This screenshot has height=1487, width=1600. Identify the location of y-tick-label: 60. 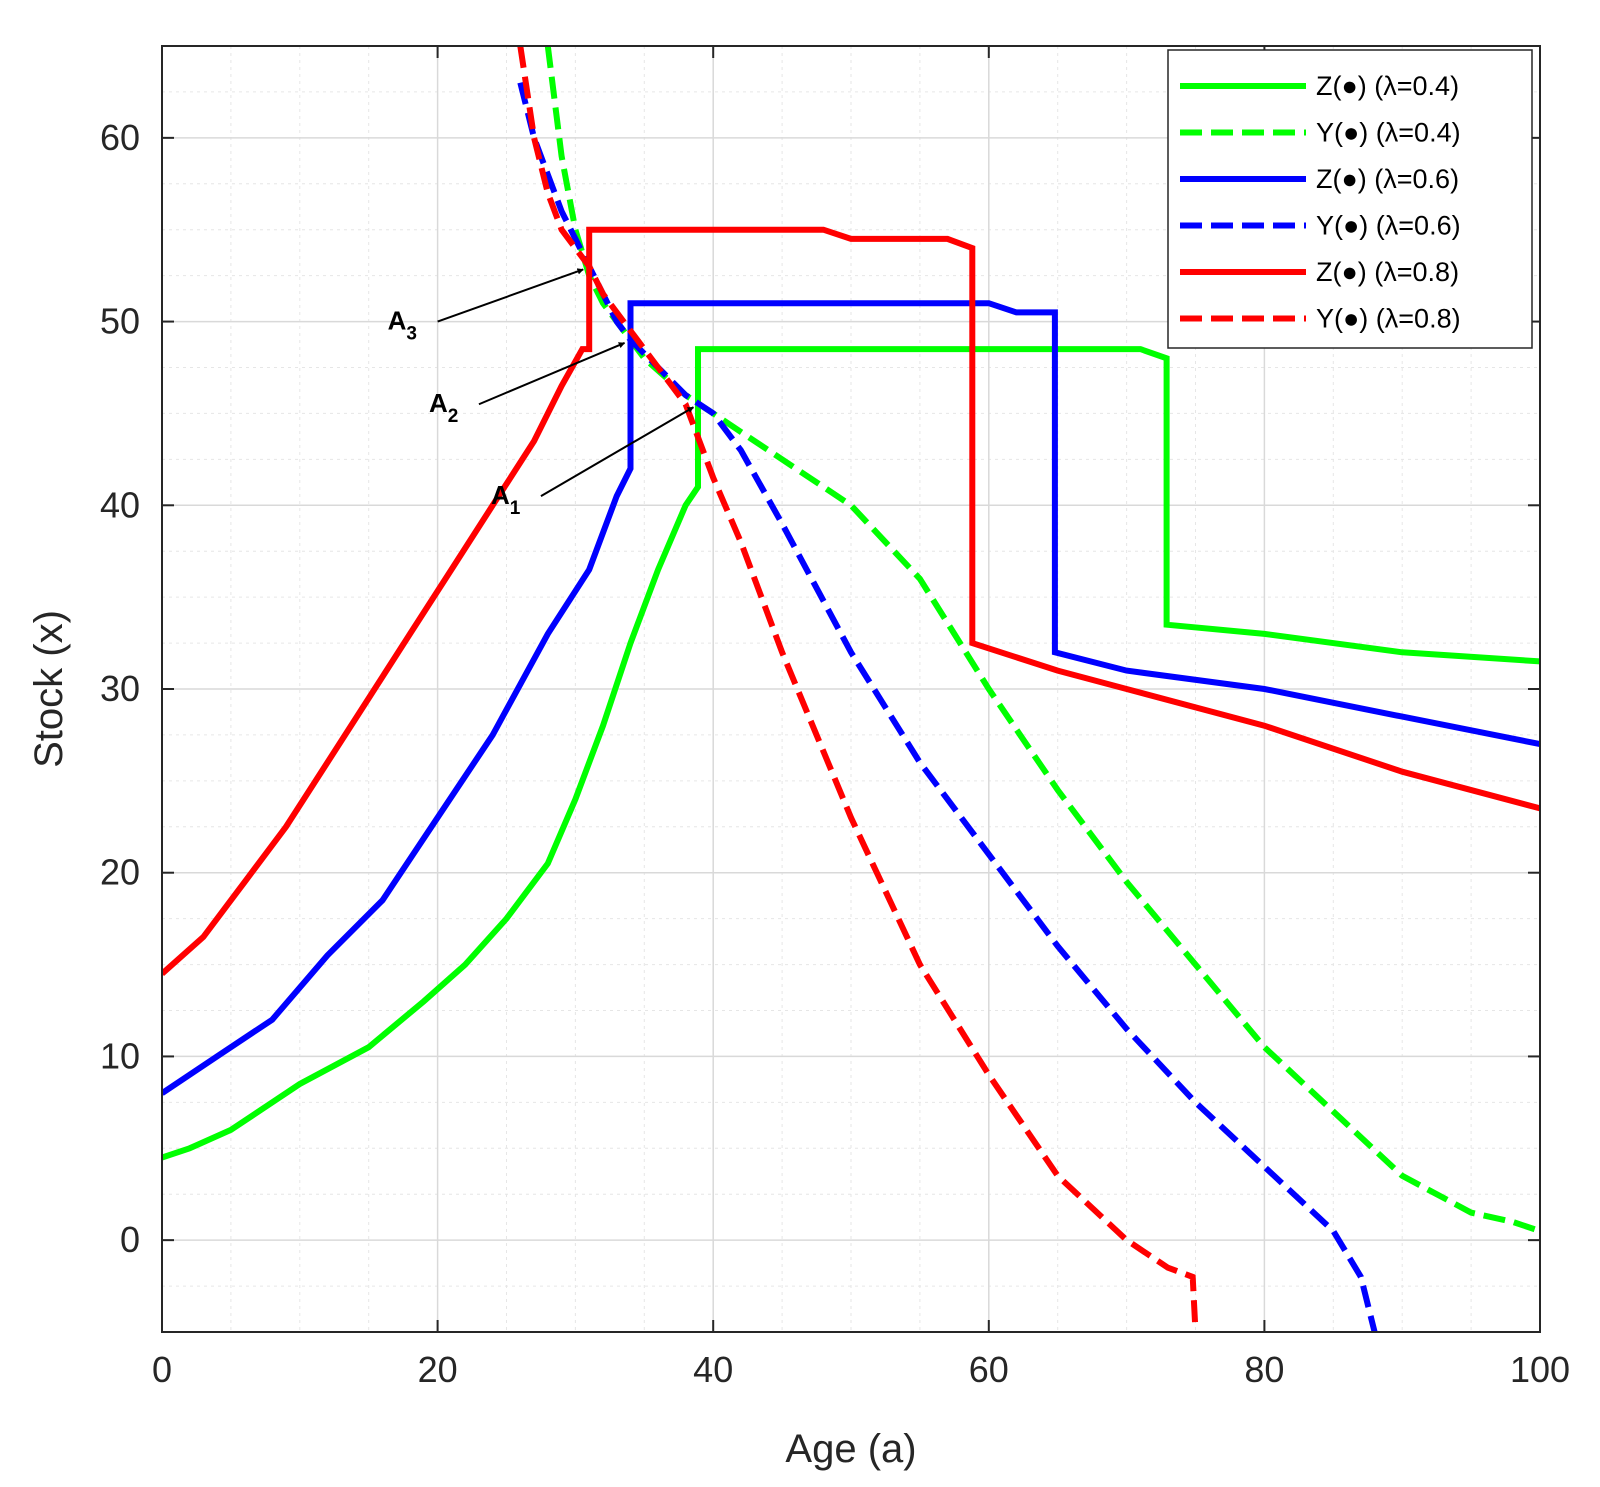
(120, 137).